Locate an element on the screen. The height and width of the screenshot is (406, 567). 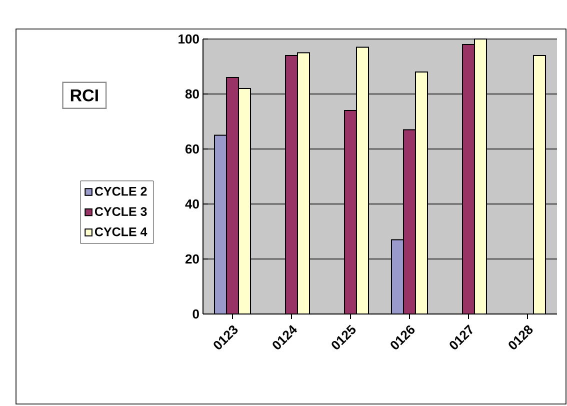
text: RCI is located at coordinates (84, 95).